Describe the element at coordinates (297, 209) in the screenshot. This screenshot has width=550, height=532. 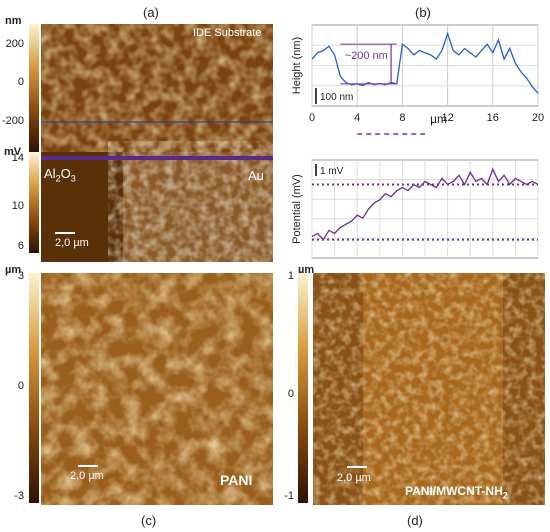
I see `potential-ylabel: Potential (mV)` at that location.